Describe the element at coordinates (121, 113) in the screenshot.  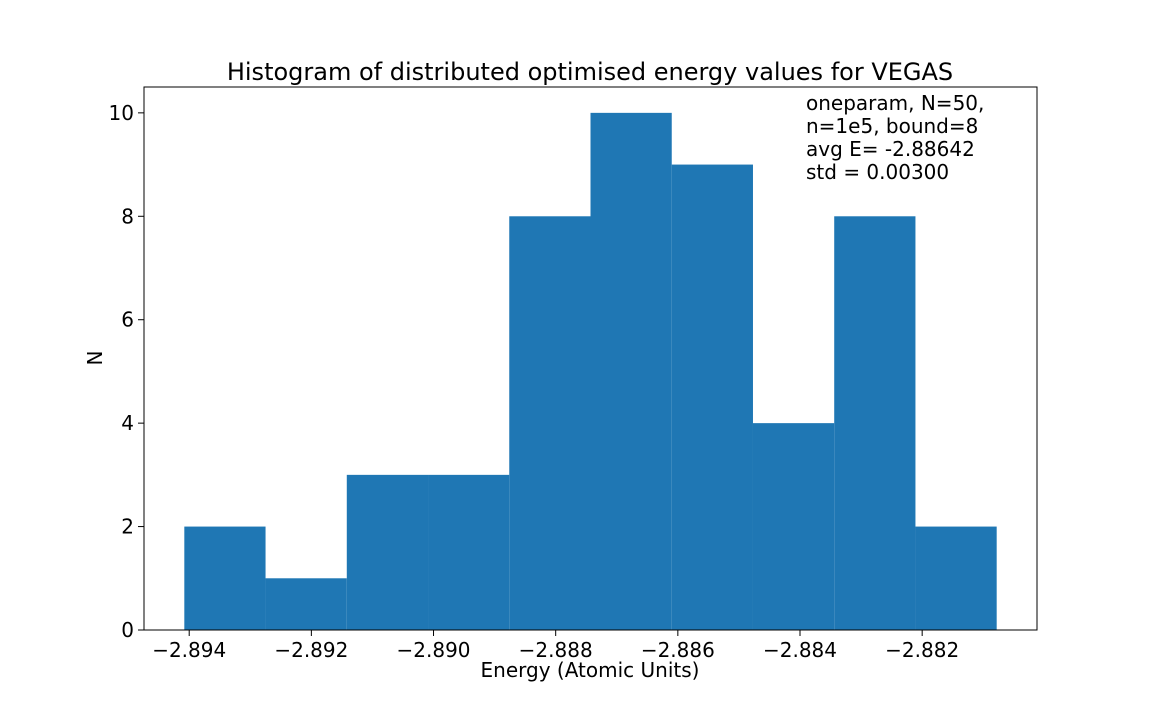
I see `y-tick-label: 10` at that location.